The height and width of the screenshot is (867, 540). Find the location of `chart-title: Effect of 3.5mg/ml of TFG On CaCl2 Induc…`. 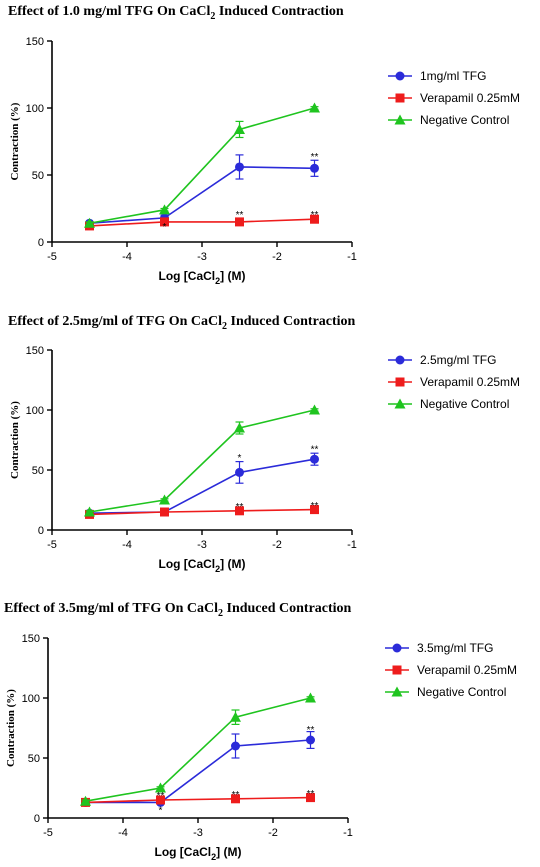

chart-title: Effect of 3.5mg/ml of TFG On CaCl2 Induc… is located at coordinates (178, 610).